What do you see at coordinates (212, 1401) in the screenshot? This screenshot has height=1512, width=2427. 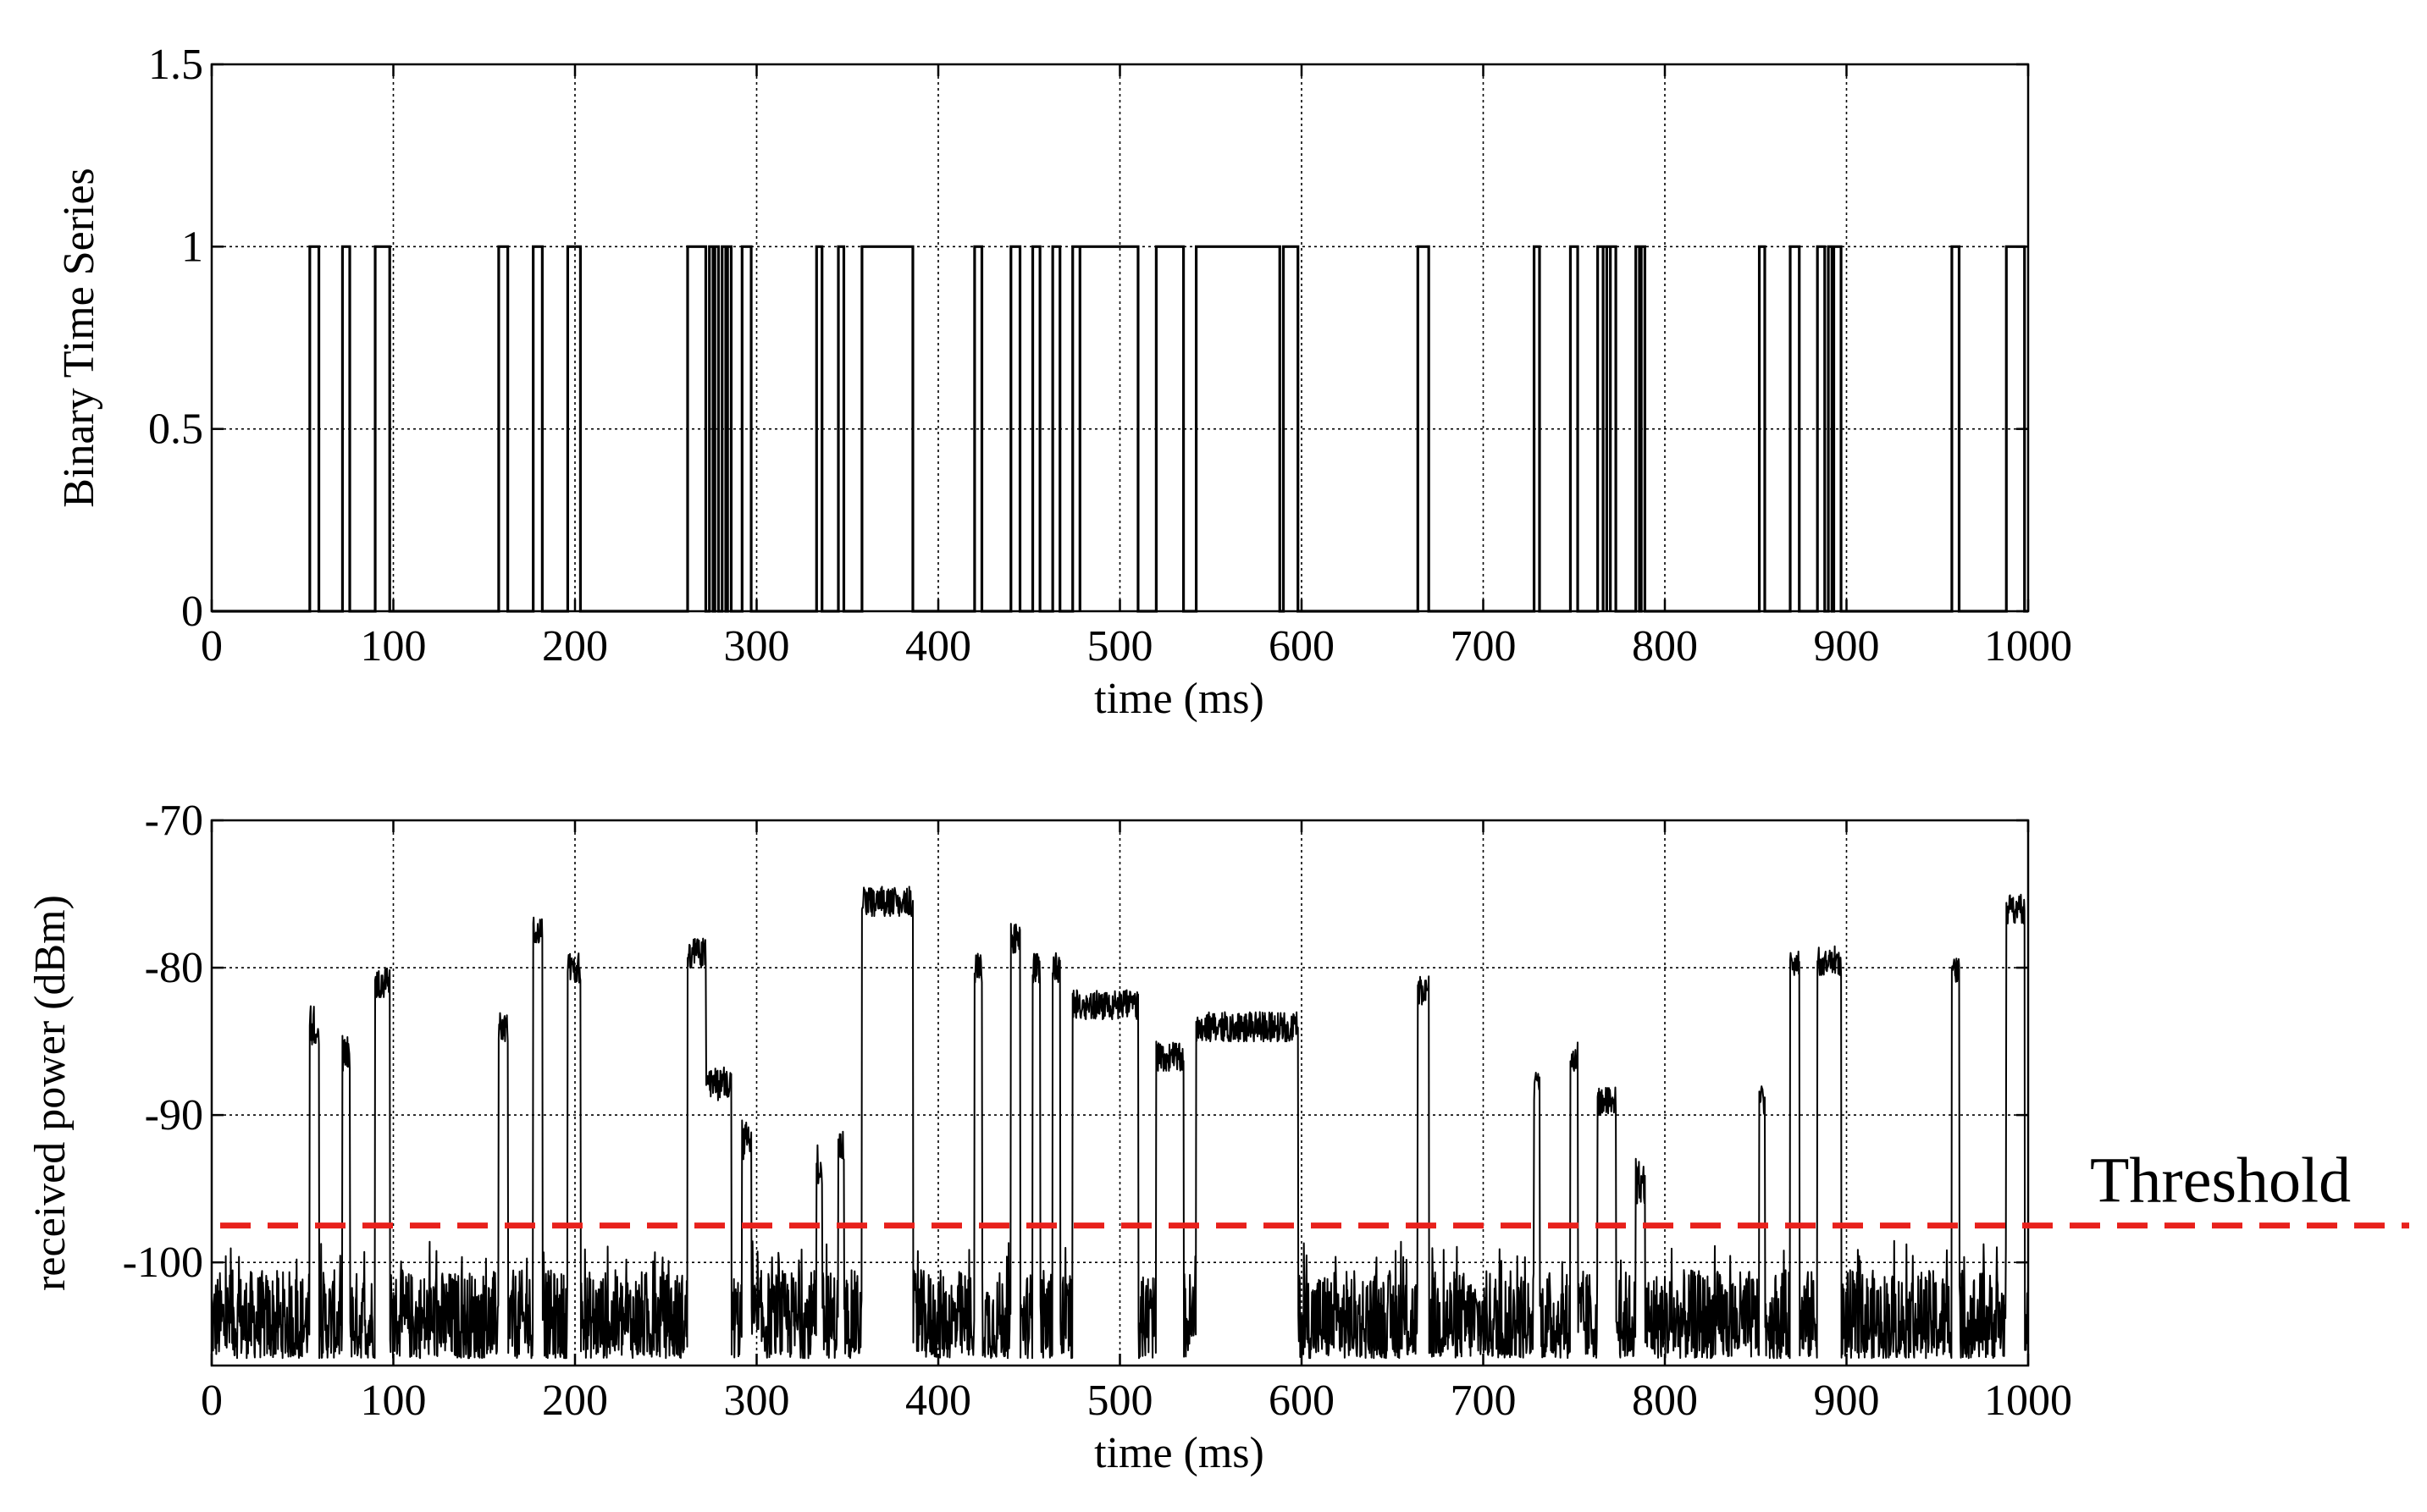 I see `pow-x-tick-label: 0` at bounding box center [212, 1401].